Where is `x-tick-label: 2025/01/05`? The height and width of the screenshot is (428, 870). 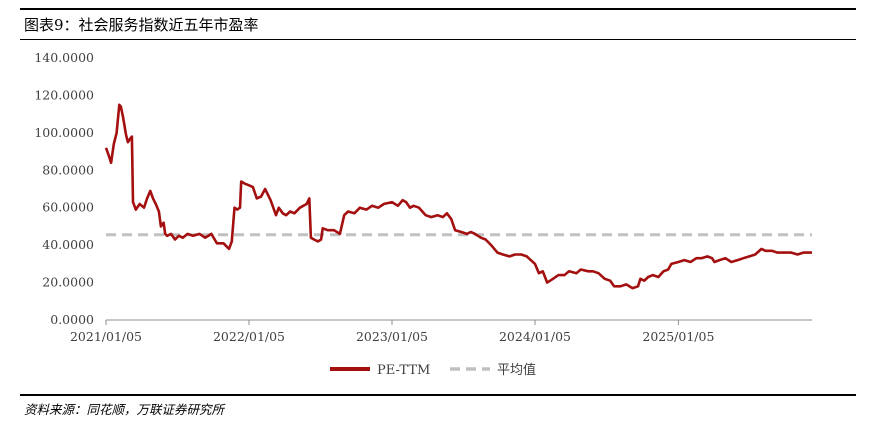 x-tick-label: 2025/01/05 is located at coordinates (678, 336).